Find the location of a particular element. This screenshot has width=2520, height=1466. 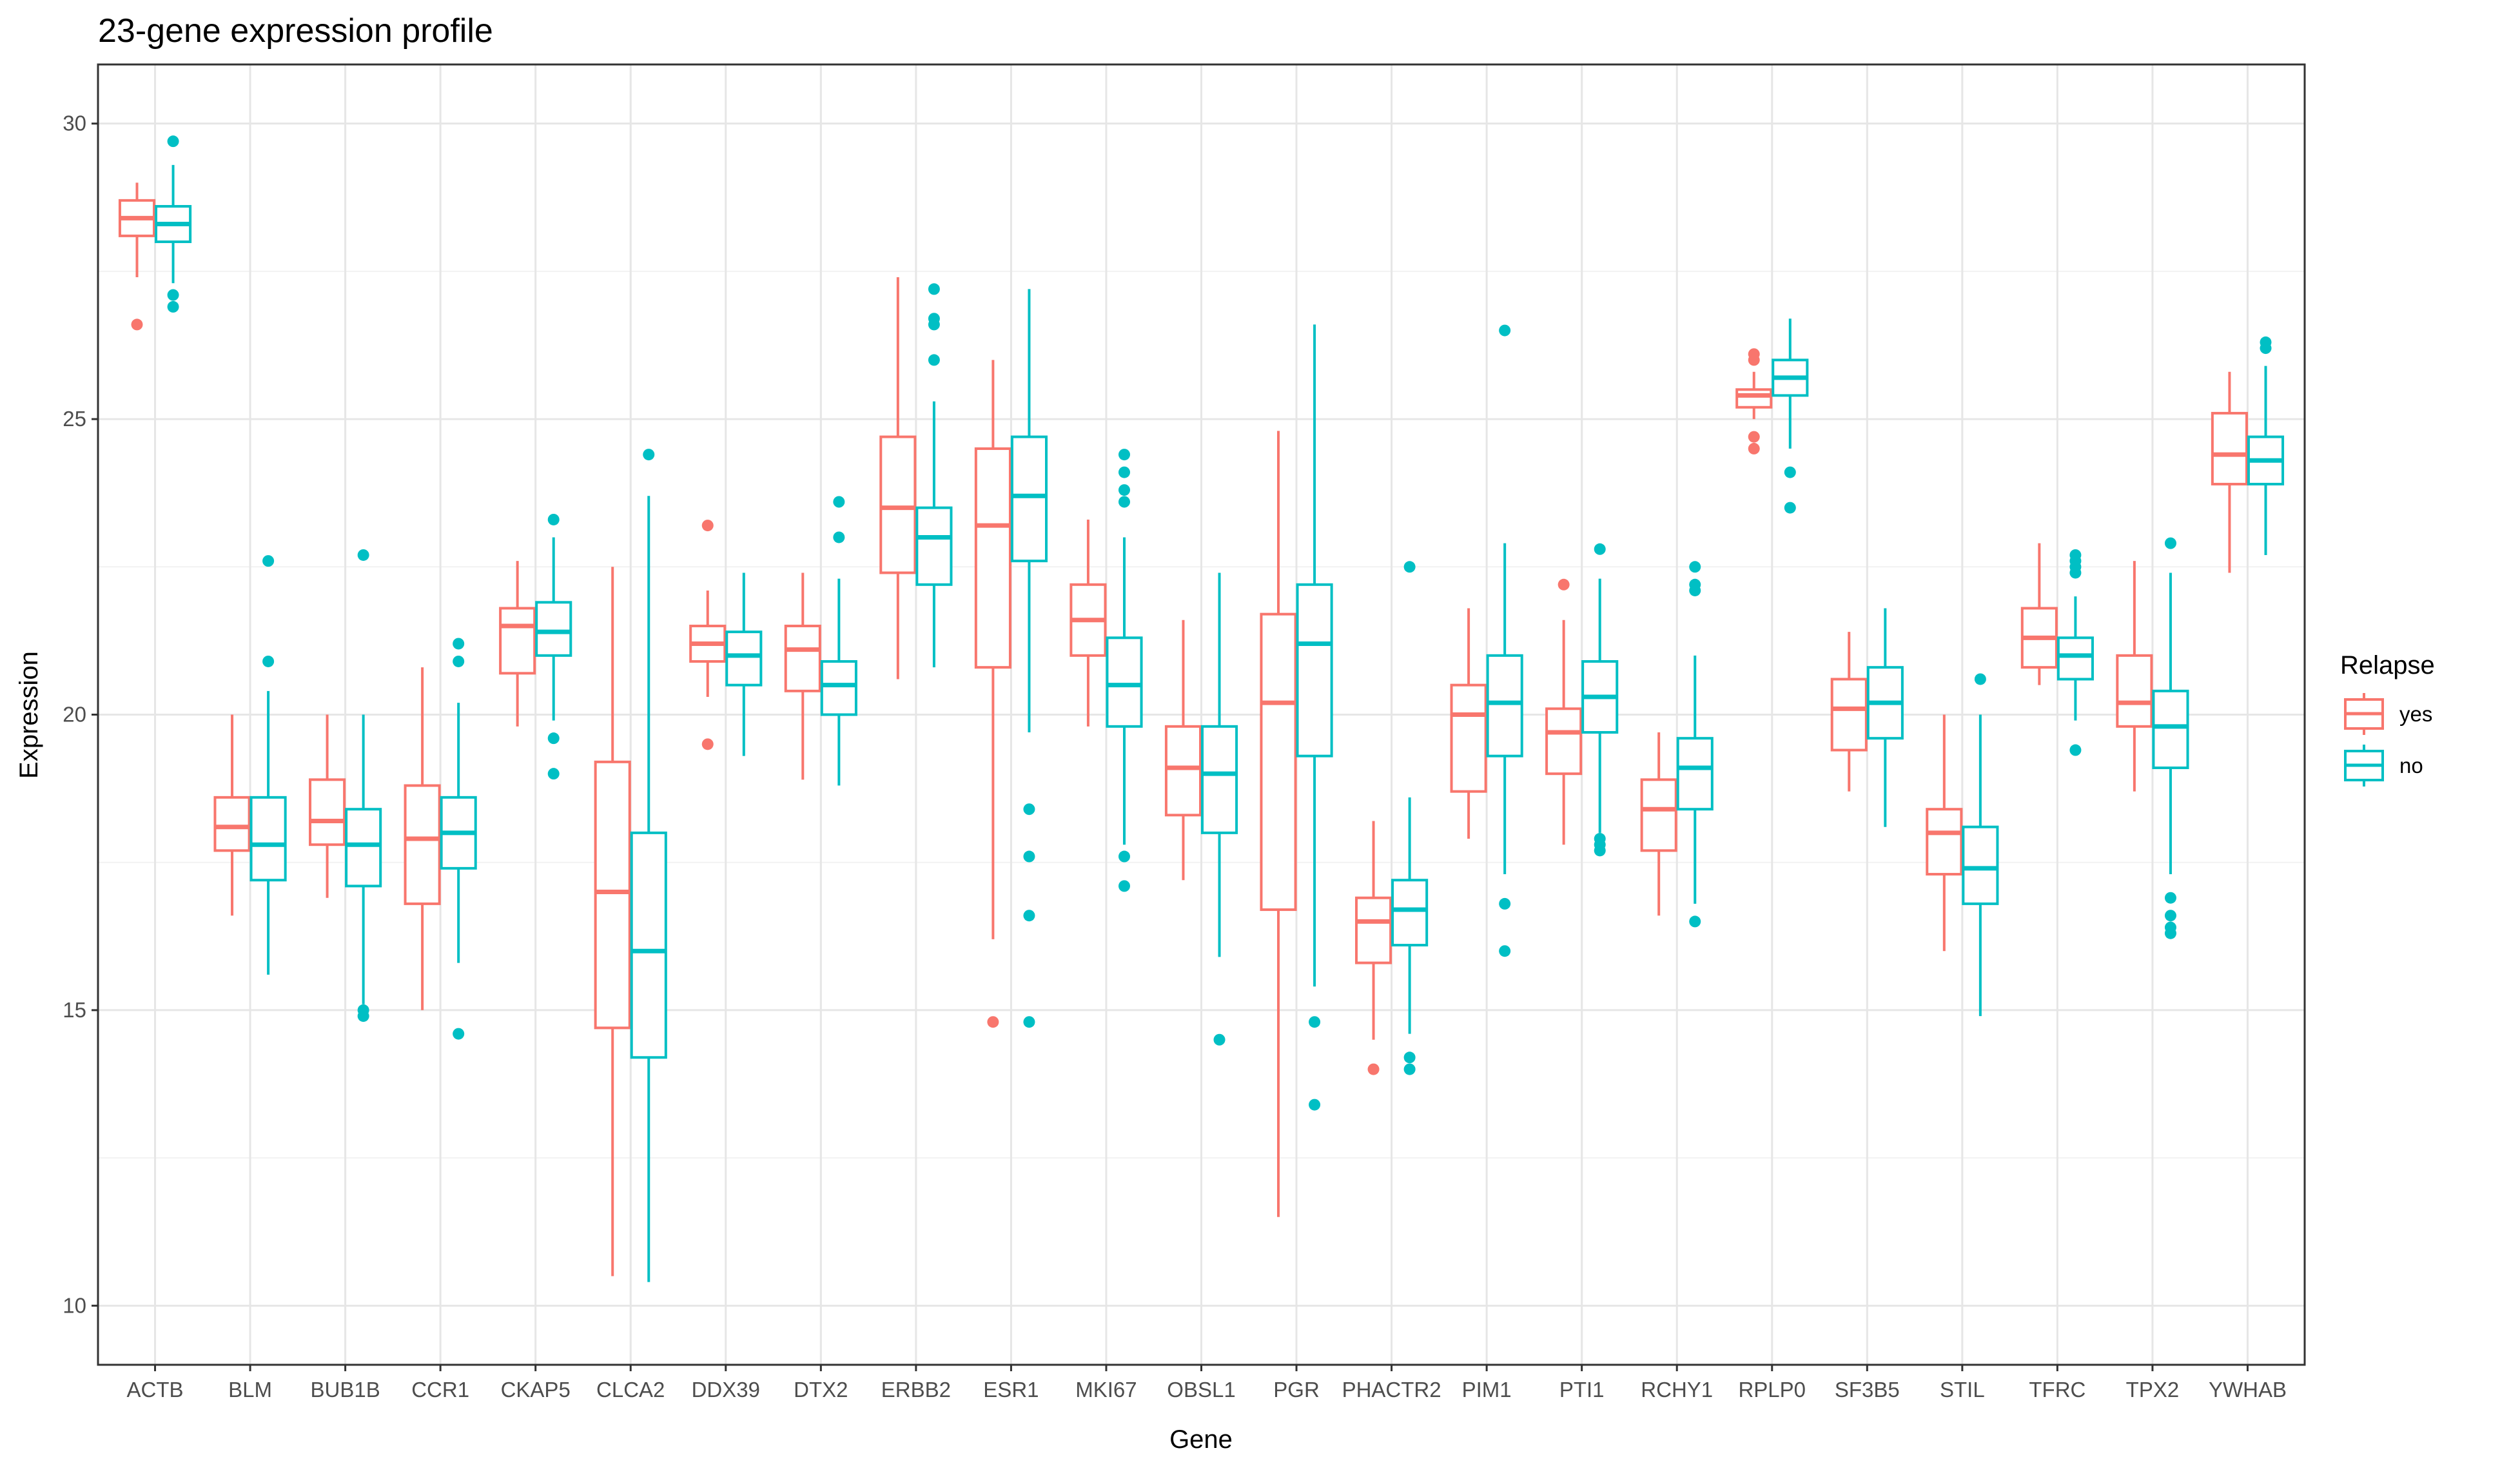

box-yes-esr1 is located at coordinates (992, 694).